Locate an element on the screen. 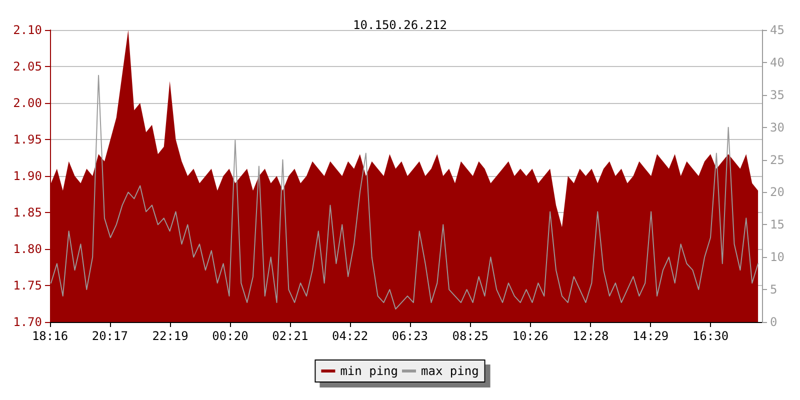 This screenshot has width=800, height=400. x-tick-label: 08:25 is located at coordinates (470, 336).